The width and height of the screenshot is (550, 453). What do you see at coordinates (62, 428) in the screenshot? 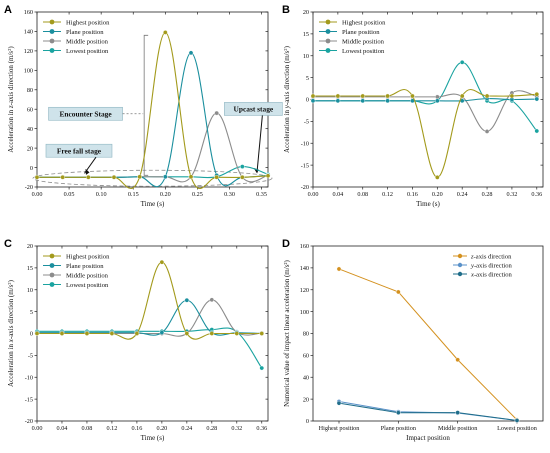
I see `x-tick-label: 0.04` at bounding box center [62, 428].